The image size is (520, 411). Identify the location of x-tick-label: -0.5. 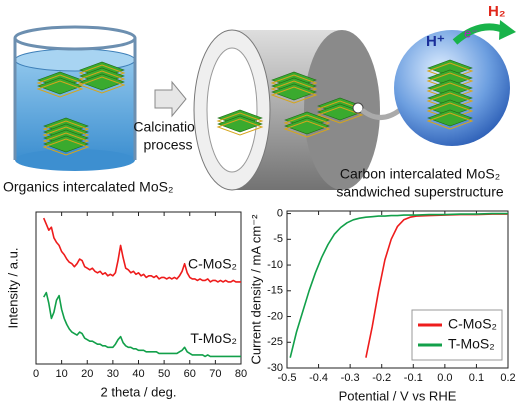
(287, 378).